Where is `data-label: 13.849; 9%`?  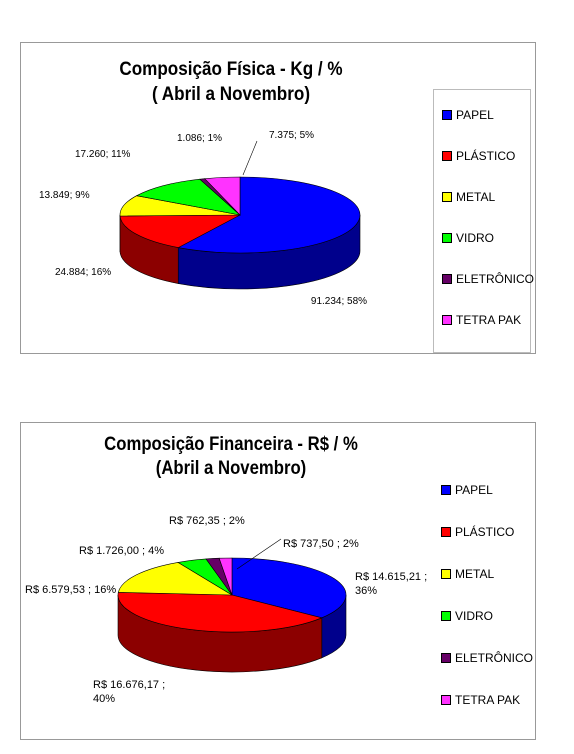
data-label: 13.849; 9% is located at coordinates (64, 195).